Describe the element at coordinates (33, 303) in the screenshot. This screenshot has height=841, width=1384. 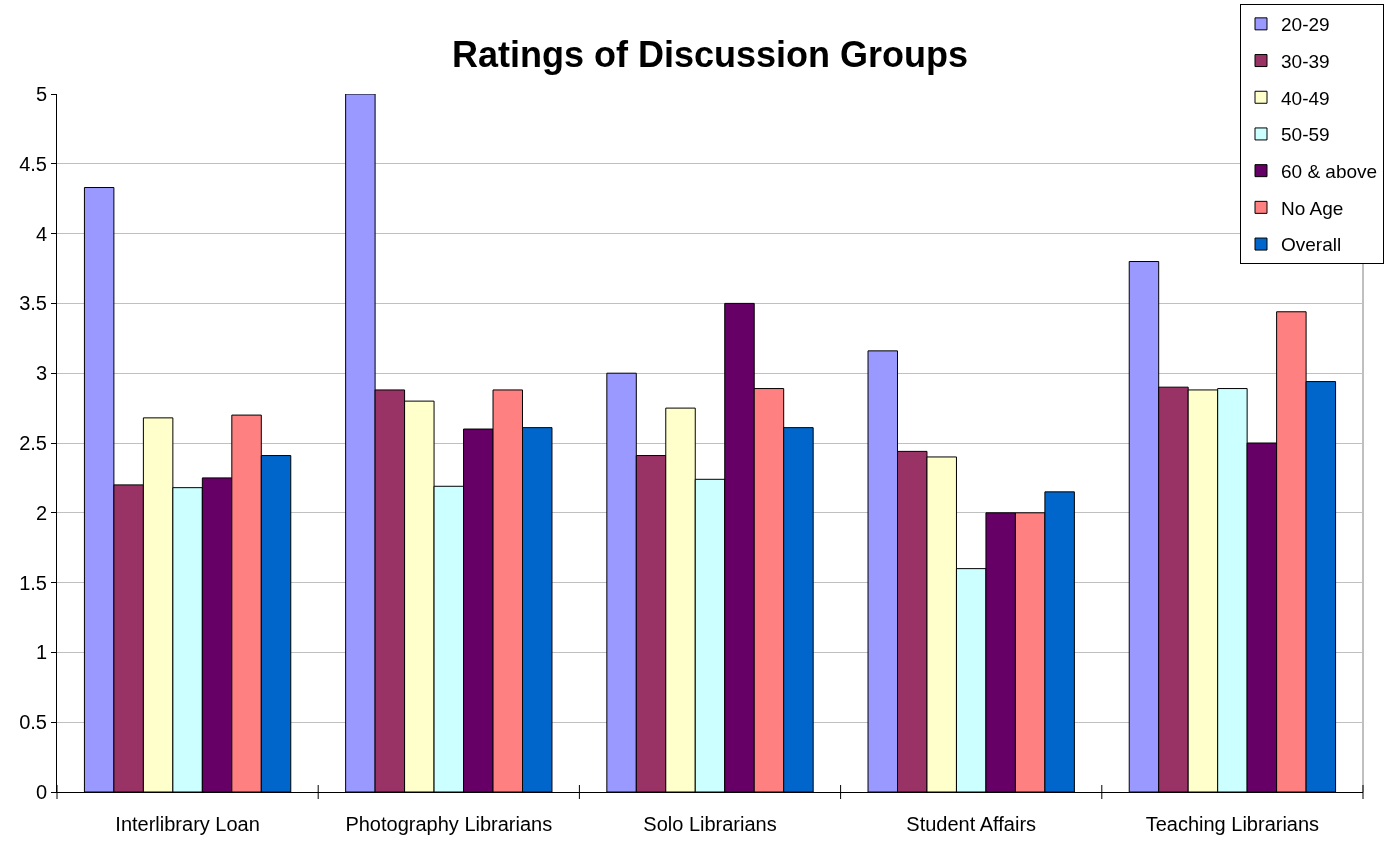
I see `y-tick-label: 3.5` at that location.